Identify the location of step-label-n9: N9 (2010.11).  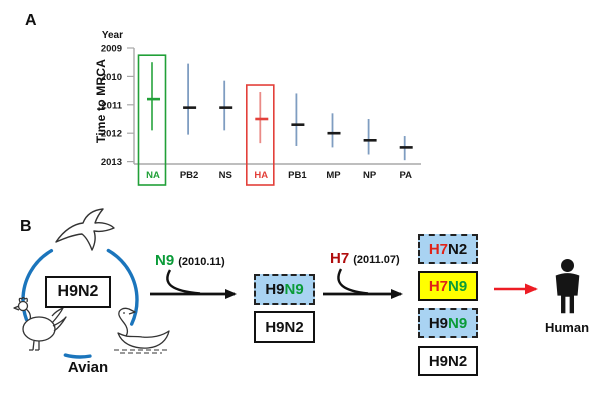
(190, 261).